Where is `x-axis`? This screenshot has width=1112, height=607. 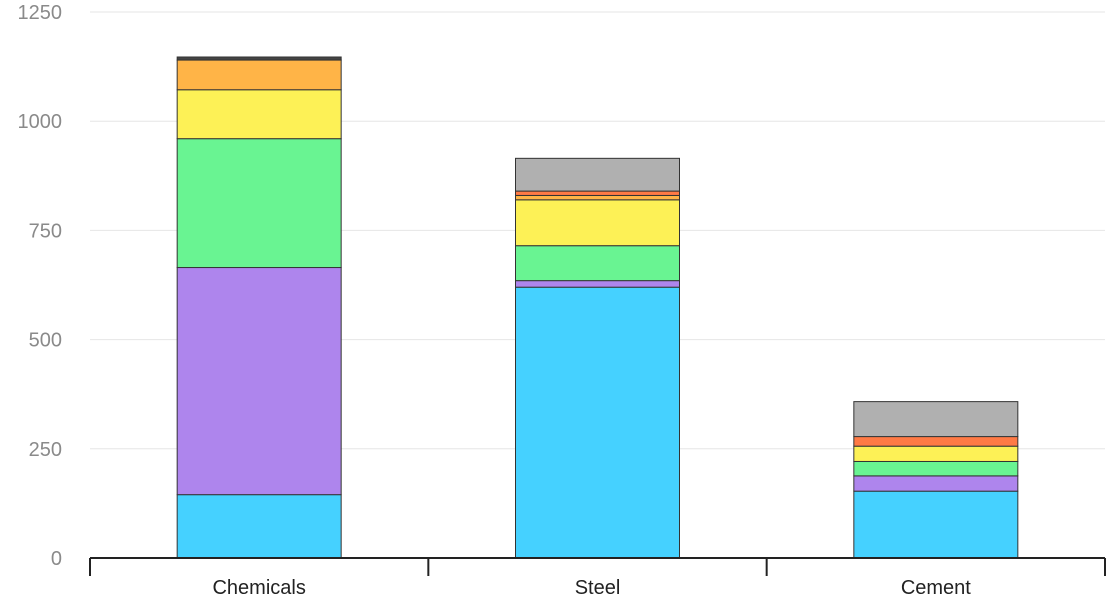 x-axis is located at coordinates (597, 566).